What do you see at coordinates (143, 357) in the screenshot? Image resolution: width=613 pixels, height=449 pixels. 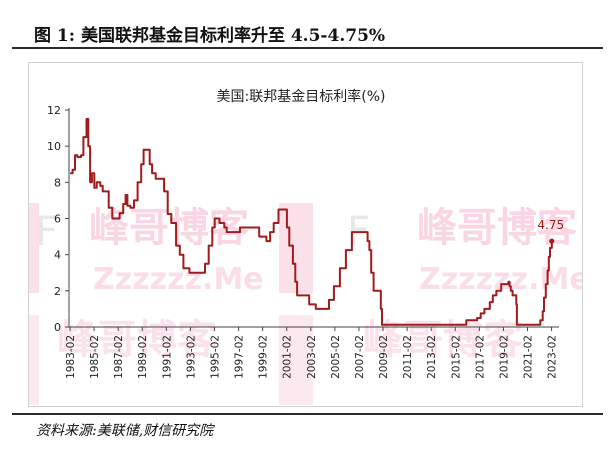 I see `x-tick-label: 1989-02` at bounding box center [143, 357].